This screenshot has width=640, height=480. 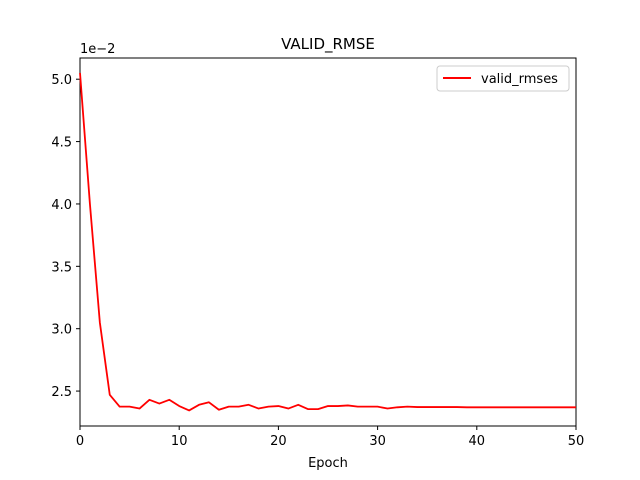 I want to click on legend-box, so click(x=503, y=78).